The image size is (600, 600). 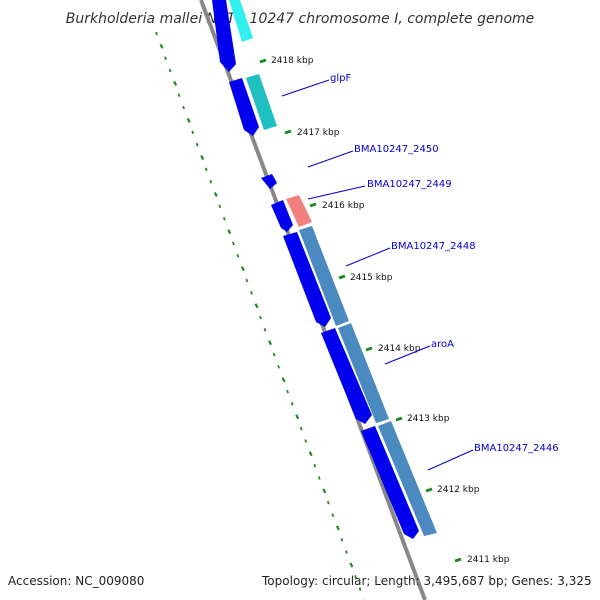 What do you see at coordinates (371, 278) in the screenshot?
I see `kbp-label: 2415 kbp` at bounding box center [371, 278].